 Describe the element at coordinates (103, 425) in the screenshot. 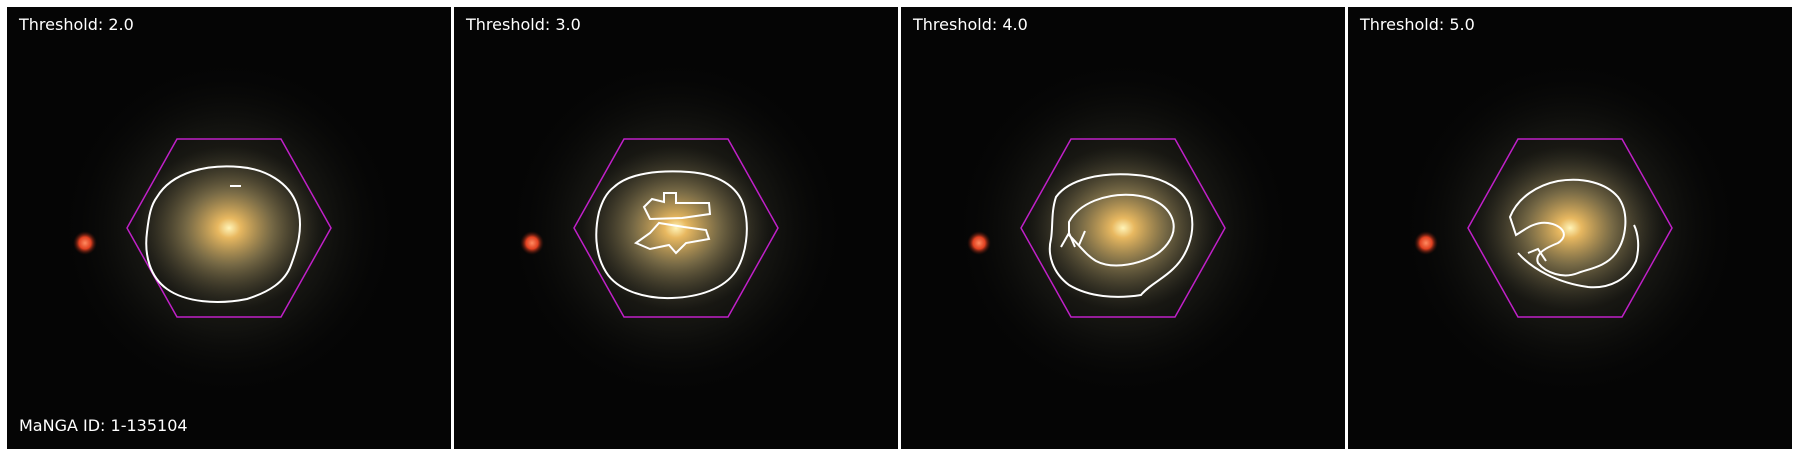

I see `manga-id-label: MaNGA ID: 1-135104` at that location.